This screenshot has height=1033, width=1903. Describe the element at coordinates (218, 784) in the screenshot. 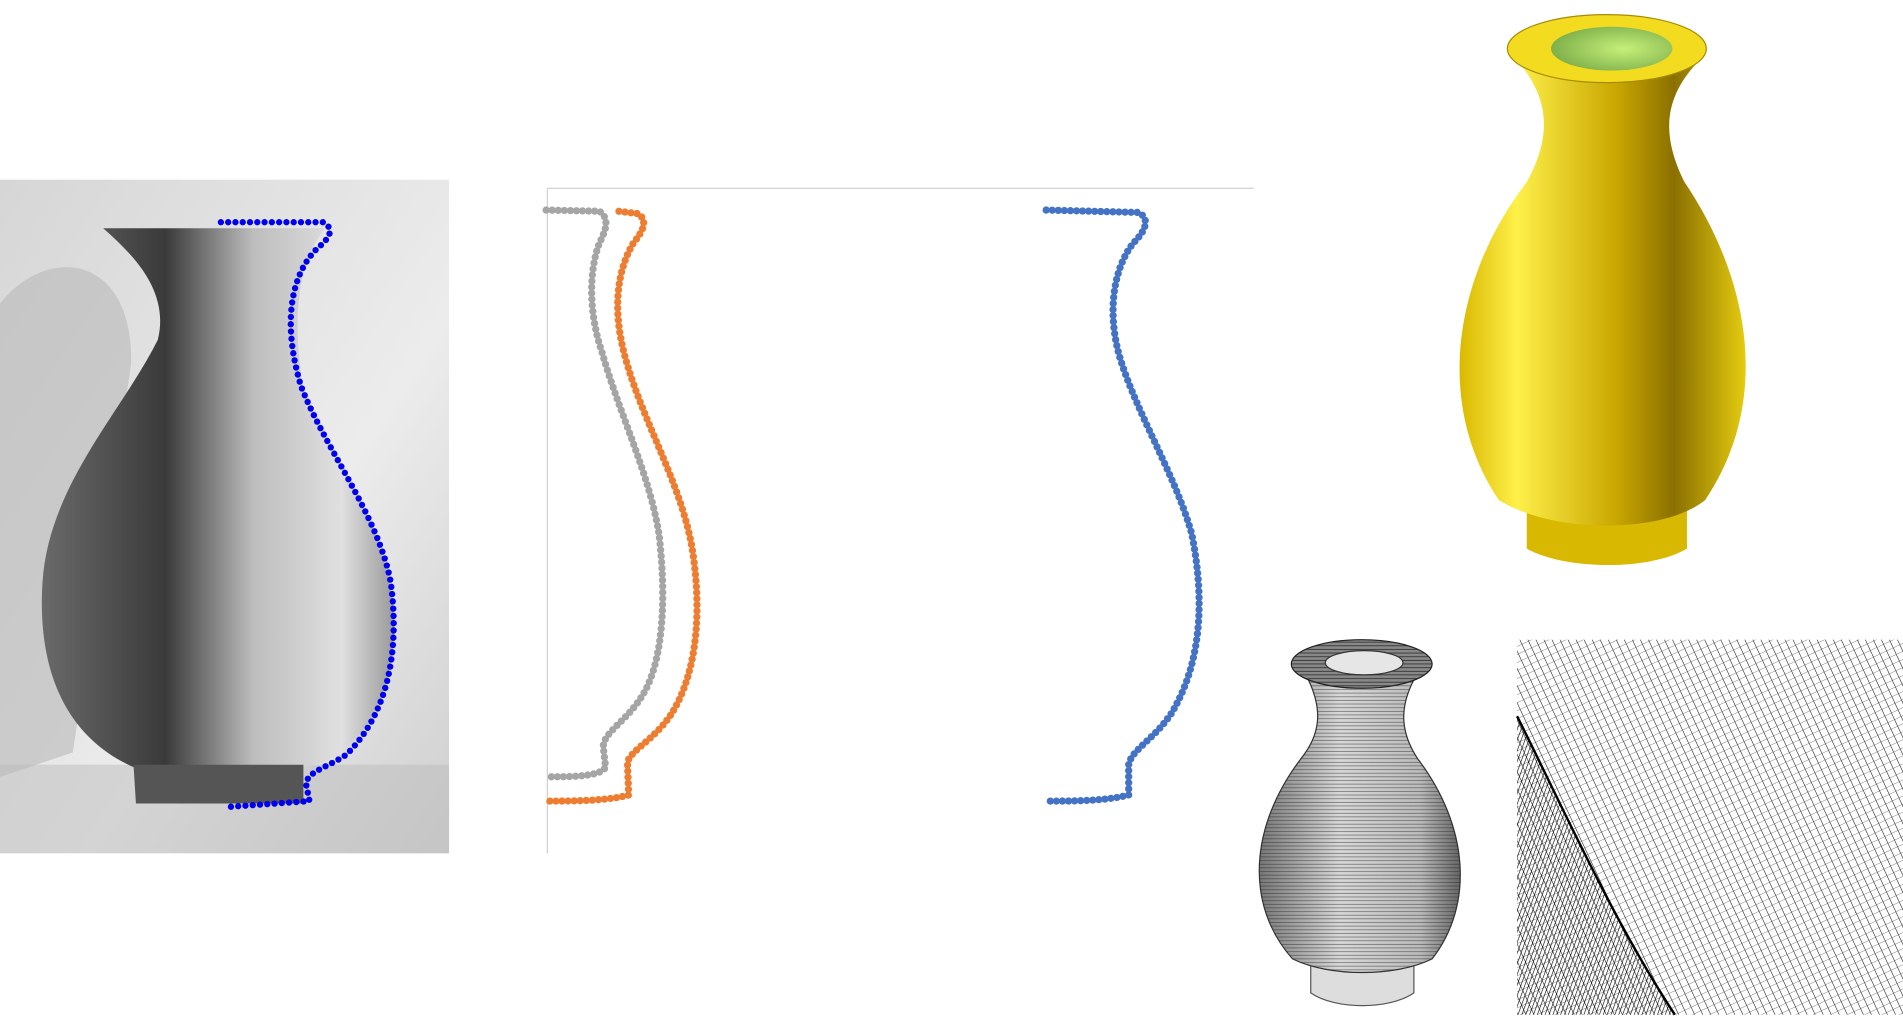

I see `sketch-foot` at that location.